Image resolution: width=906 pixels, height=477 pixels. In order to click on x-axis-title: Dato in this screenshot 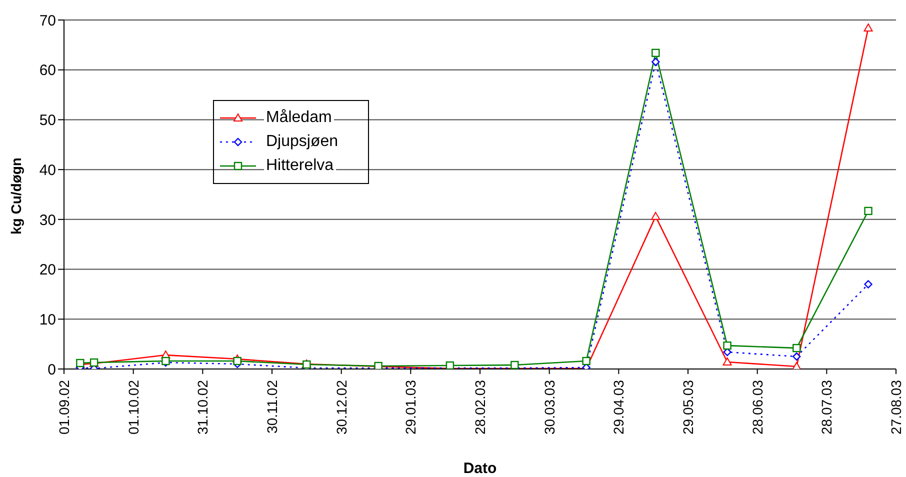, I will do `click(480, 468)`.